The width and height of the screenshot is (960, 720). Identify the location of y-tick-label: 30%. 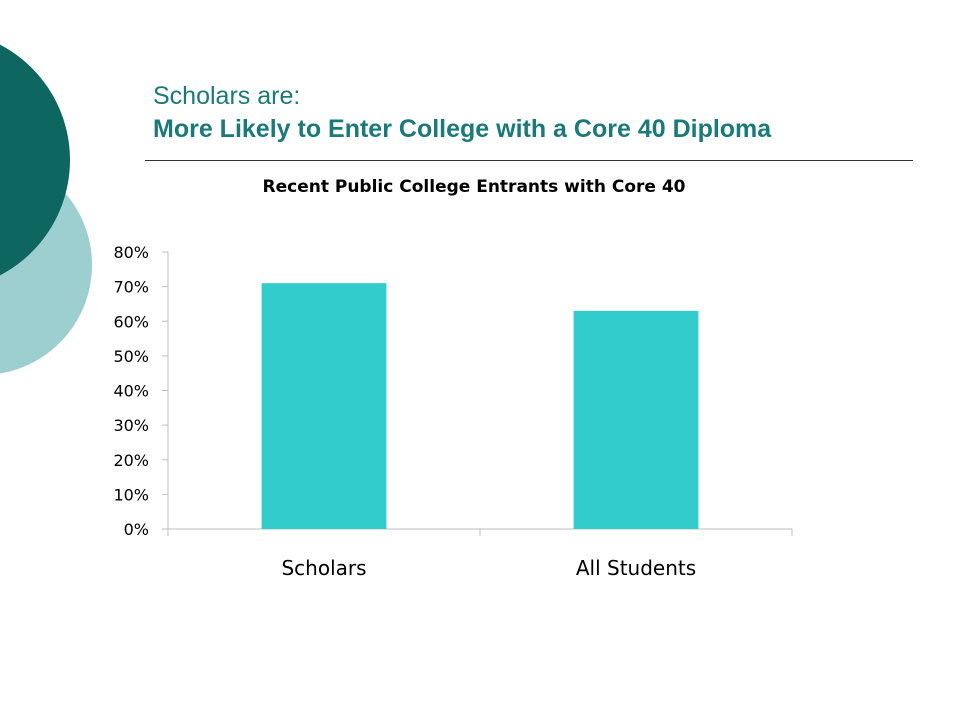
(131, 425).